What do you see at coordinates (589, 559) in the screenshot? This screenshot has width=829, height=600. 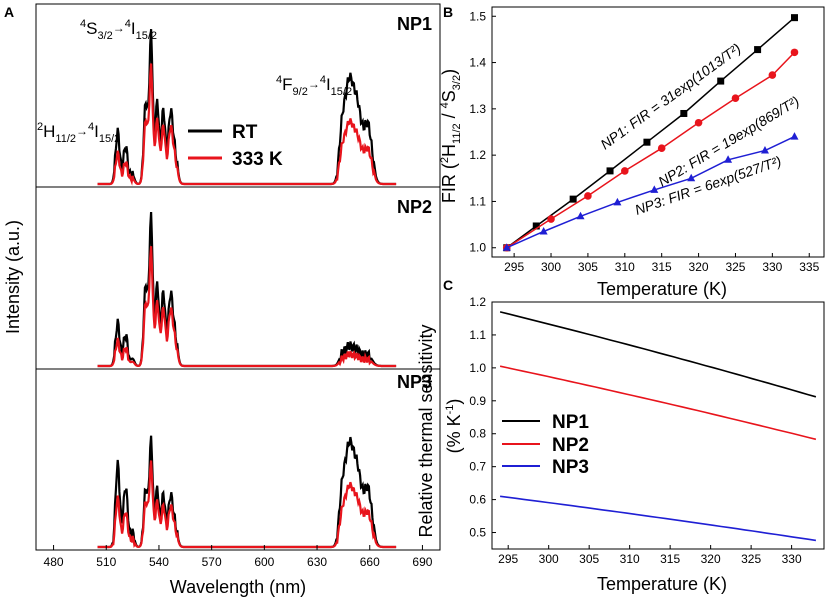 I see `sensitivity-x-tick-label: 305` at bounding box center [589, 559].